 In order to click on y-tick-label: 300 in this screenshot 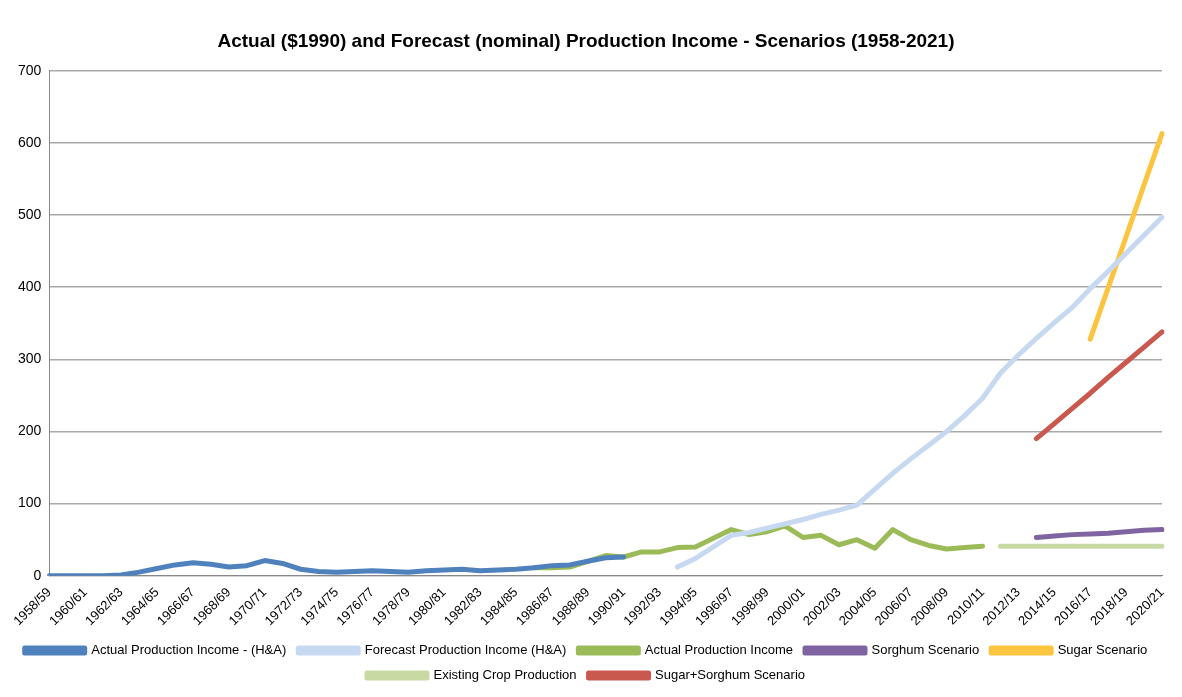, I will do `click(30, 358)`.